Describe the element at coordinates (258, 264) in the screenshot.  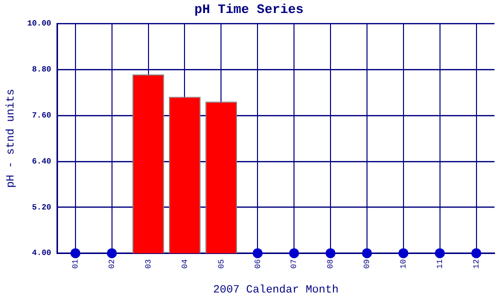
I see `x-tick-label: 06` at that location.